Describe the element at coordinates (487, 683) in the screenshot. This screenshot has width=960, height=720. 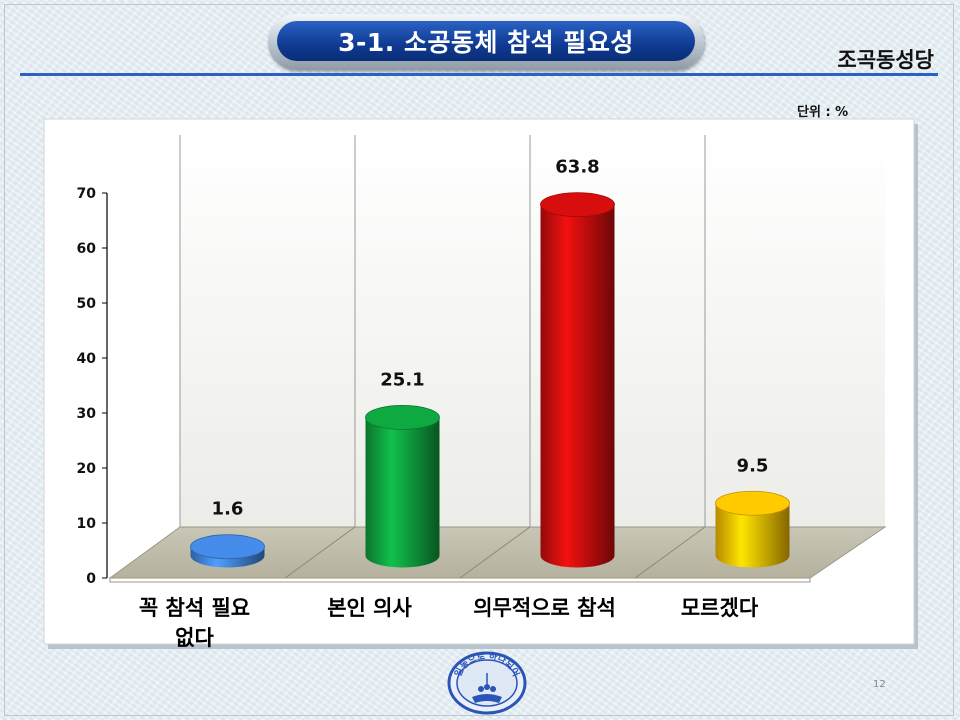
I see `parish-seal-logo: 일동으로 하나되어` at that location.